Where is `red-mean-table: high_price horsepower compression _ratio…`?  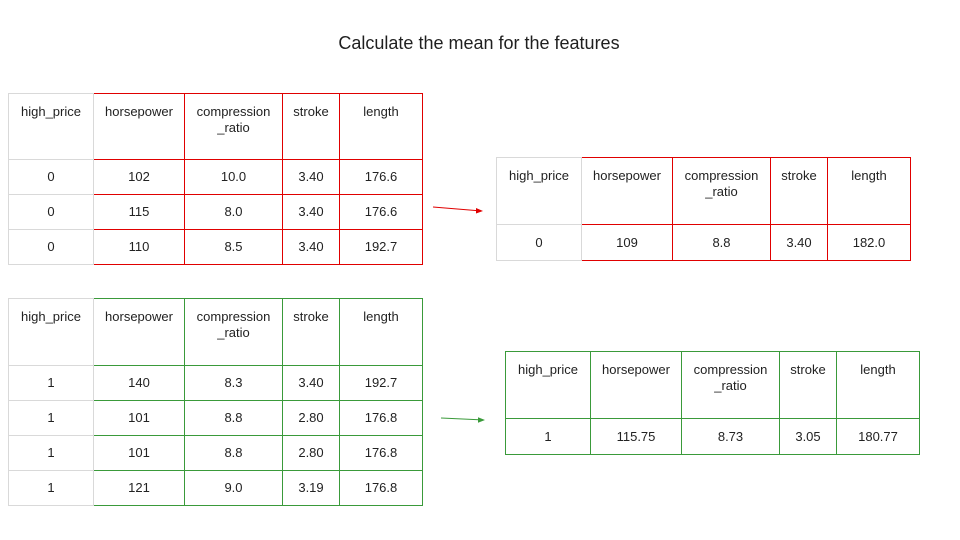
red-mean-table: high_price horsepower compression _ratio… is located at coordinates (703, 209).